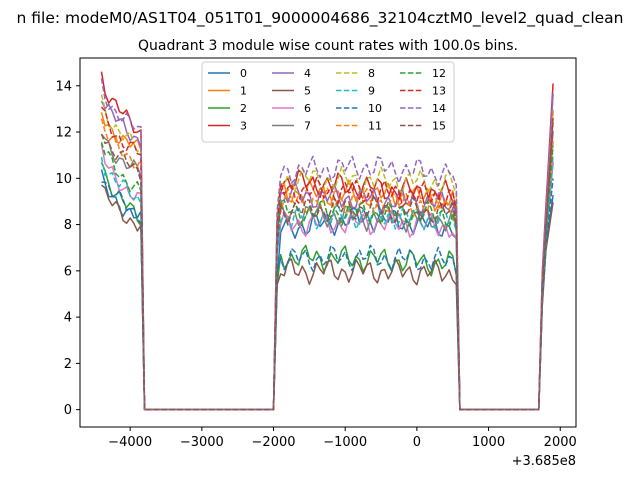 The height and width of the screenshot is (480, 640). What do you see at coordinates (63, 179) in the screenshot?
I see `y-tick-label: 10` at bounding box center [63, 179].